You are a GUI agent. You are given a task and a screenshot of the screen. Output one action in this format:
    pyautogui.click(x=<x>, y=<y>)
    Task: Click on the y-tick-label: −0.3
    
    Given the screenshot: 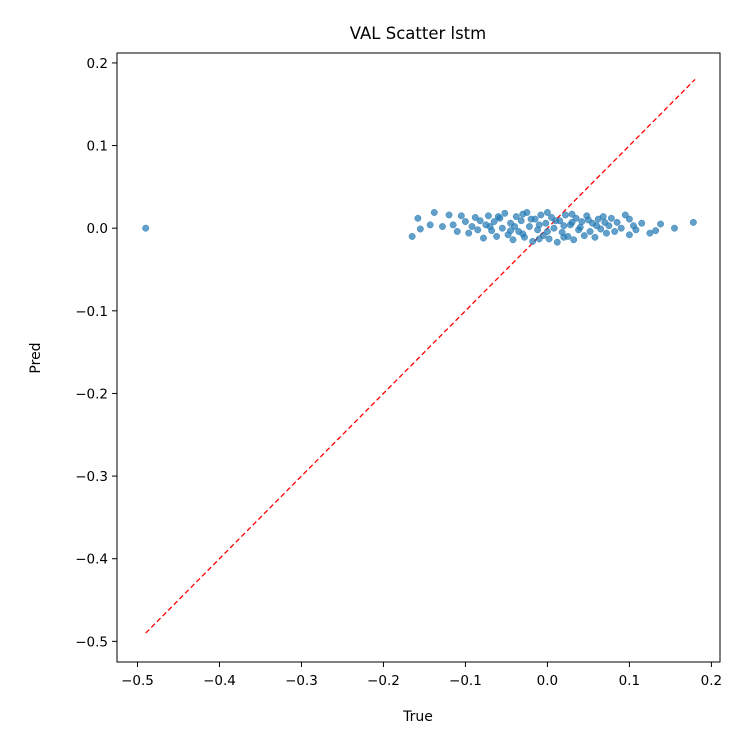 What is the action you would take?
    pyautogui.click(x=91, y=477)
    